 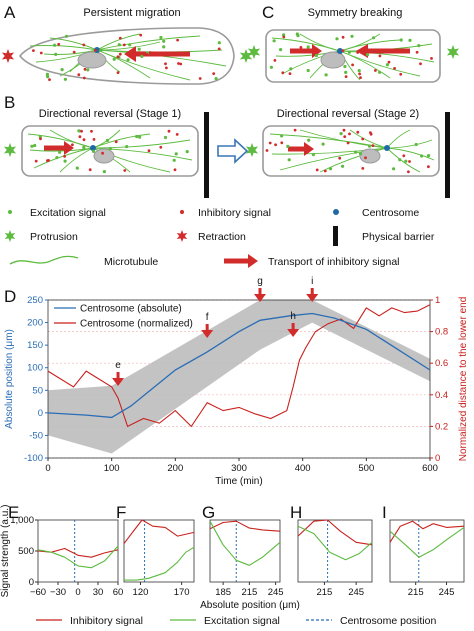 I want to click on x-tick-label: 60, so click(x=118, y=592).